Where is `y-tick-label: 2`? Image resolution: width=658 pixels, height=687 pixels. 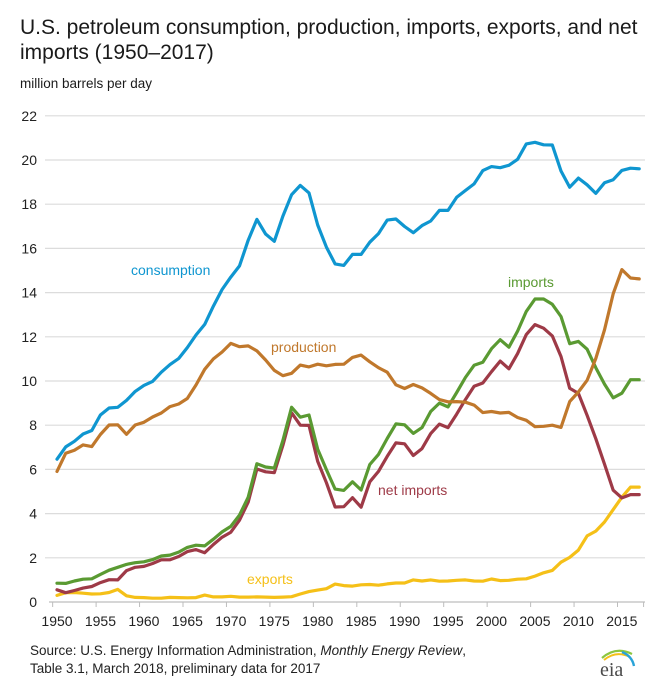 y-tick-label: 2 is located at coordinates (33, 558).